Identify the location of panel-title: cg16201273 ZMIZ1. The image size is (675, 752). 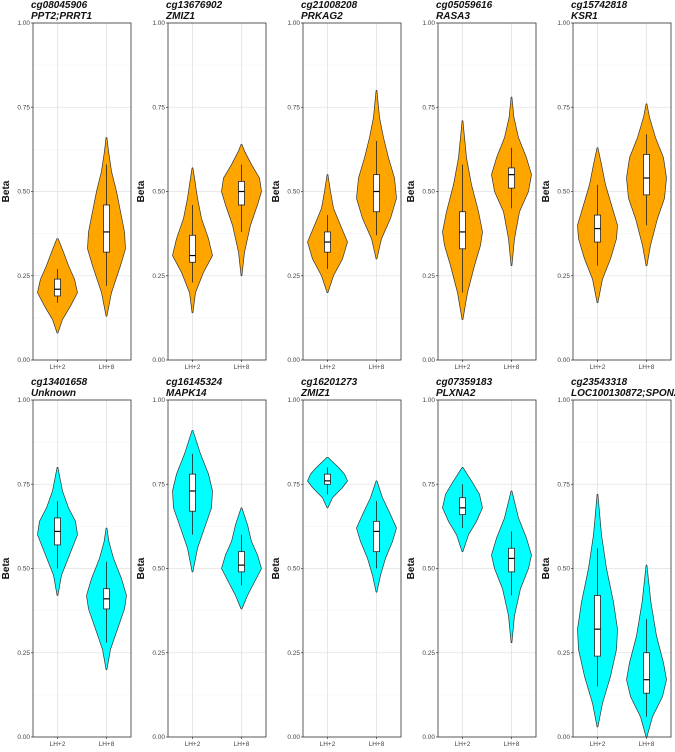
(329, 388).